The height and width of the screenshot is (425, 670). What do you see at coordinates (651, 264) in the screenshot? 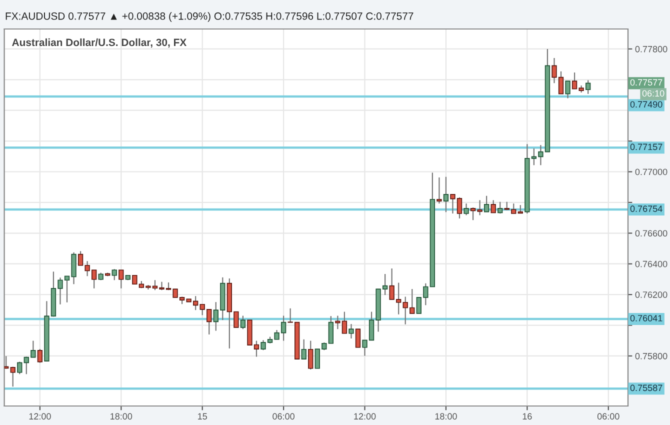
I see `y-tick-label: 0.76400` at bounding box center [651, 264].